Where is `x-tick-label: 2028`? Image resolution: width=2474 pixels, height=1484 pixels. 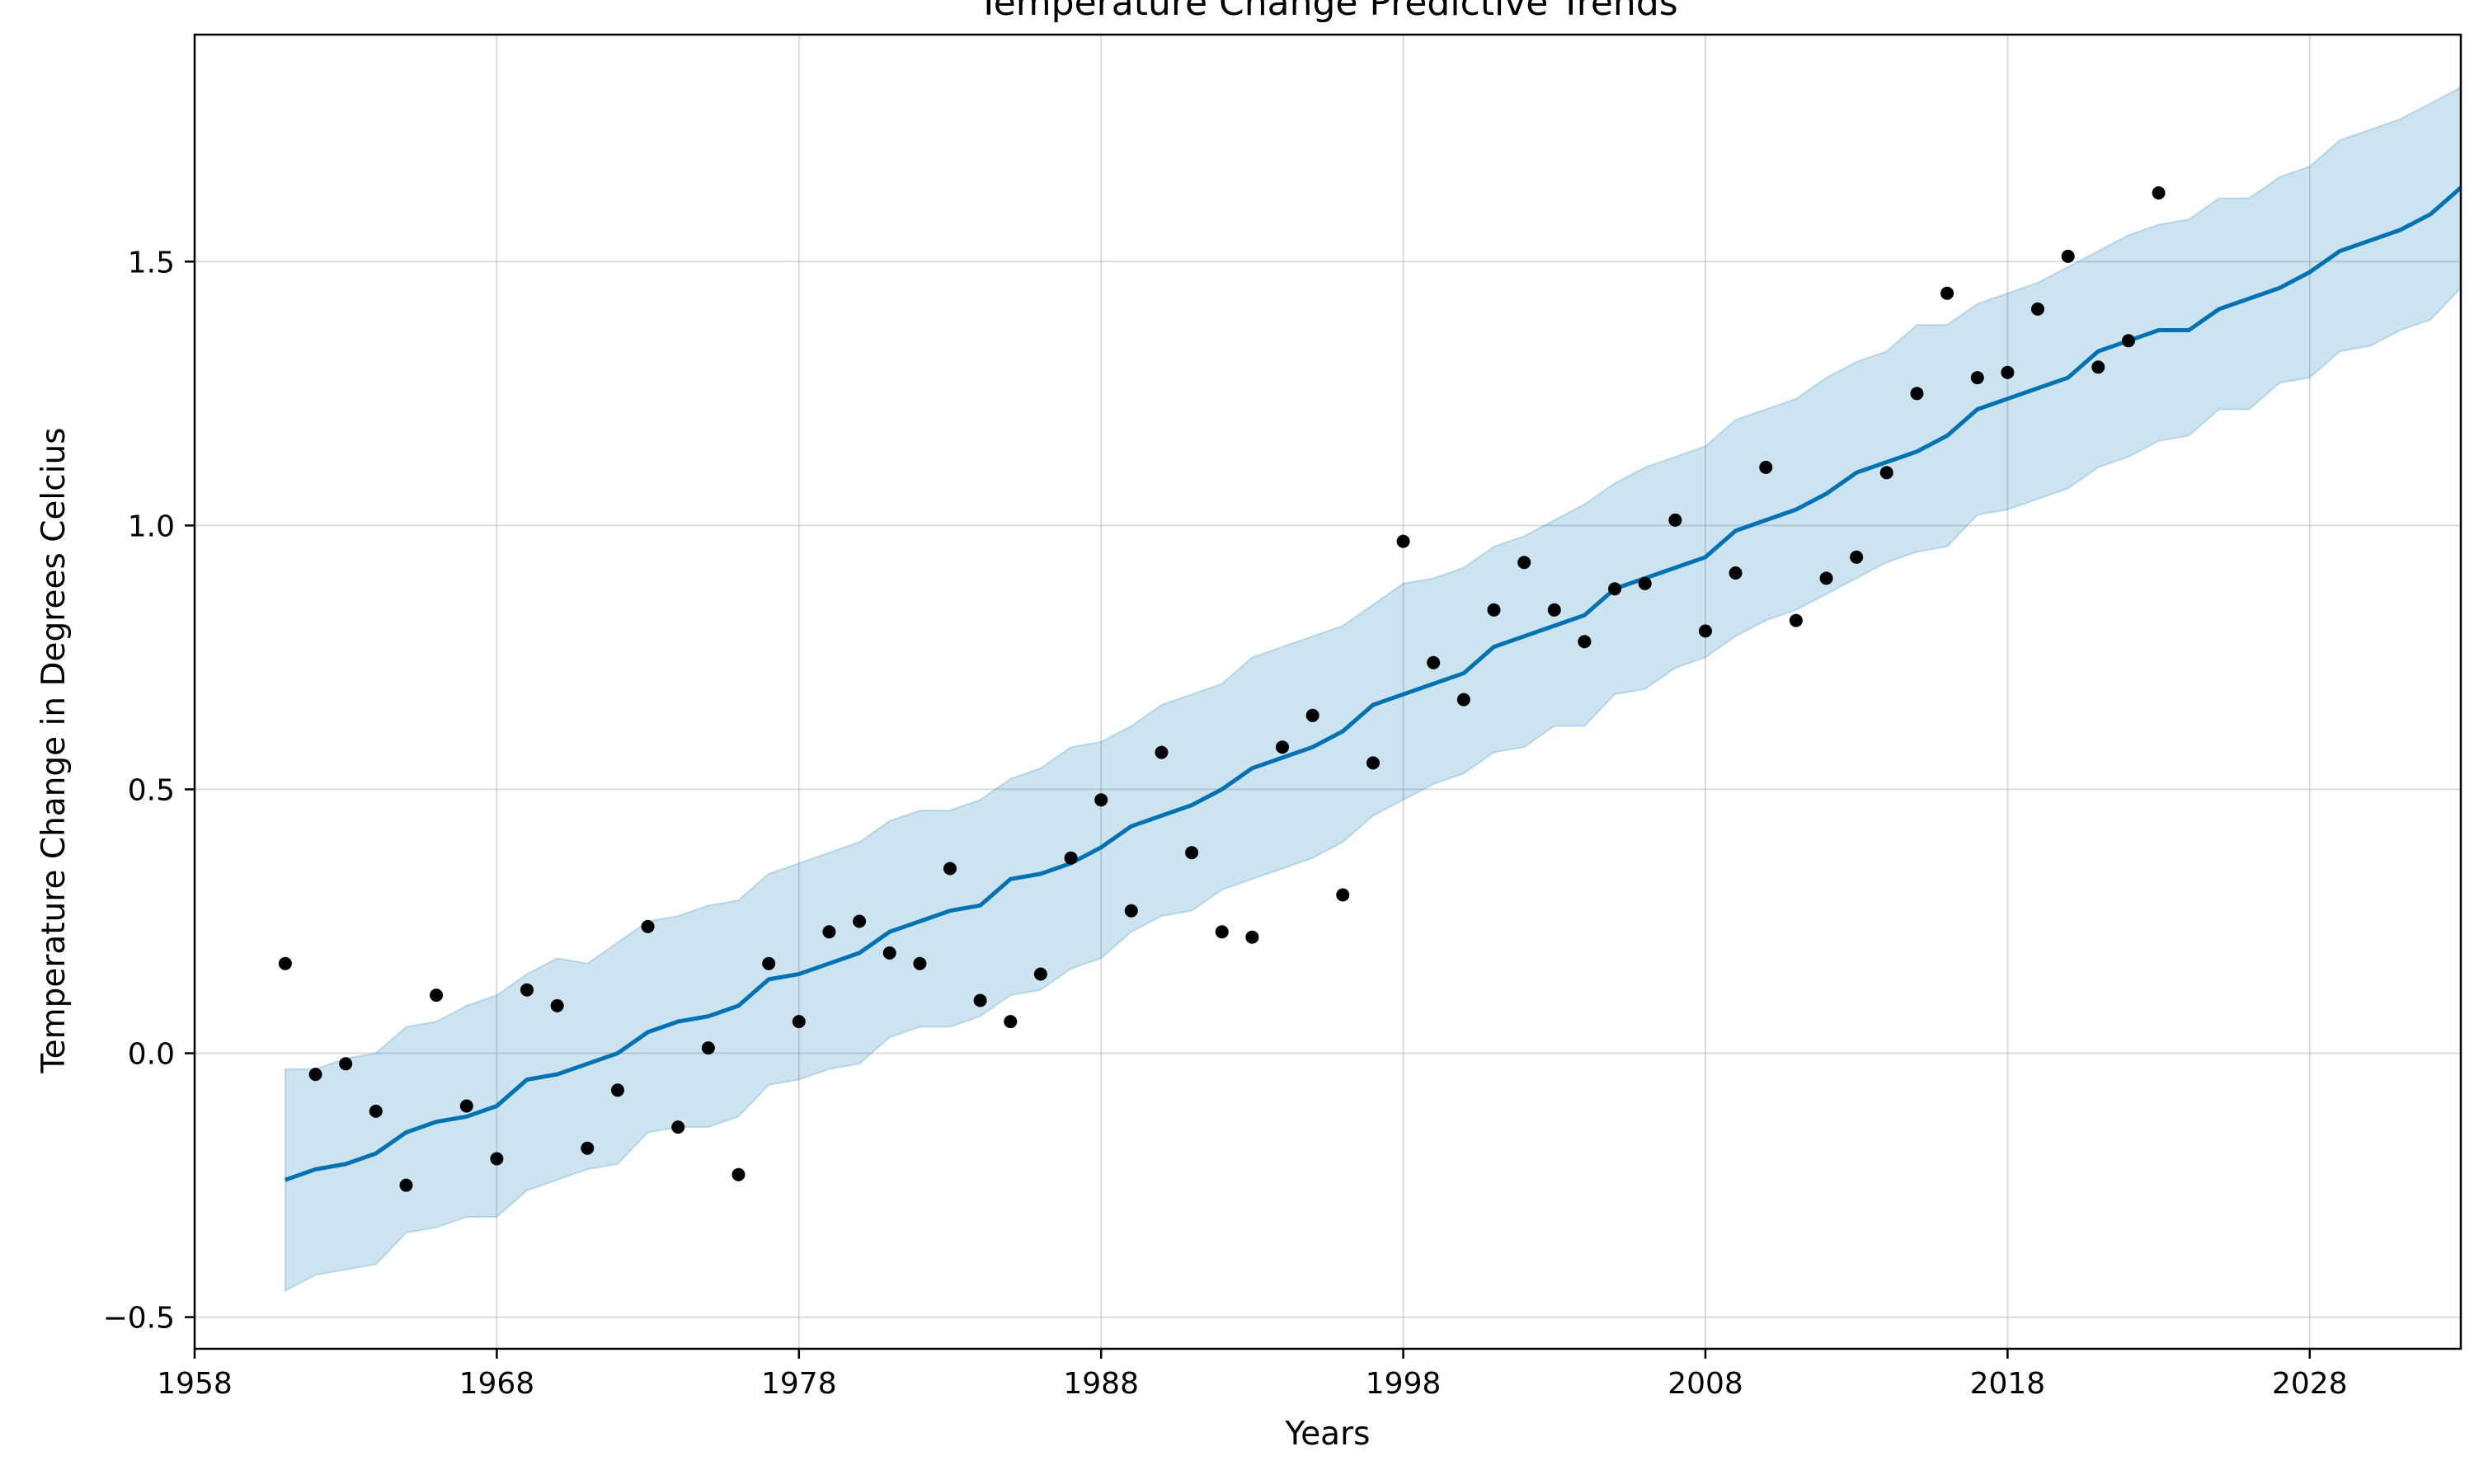
x-tick-label: 2028 is located at coordinates (2310, 1384).